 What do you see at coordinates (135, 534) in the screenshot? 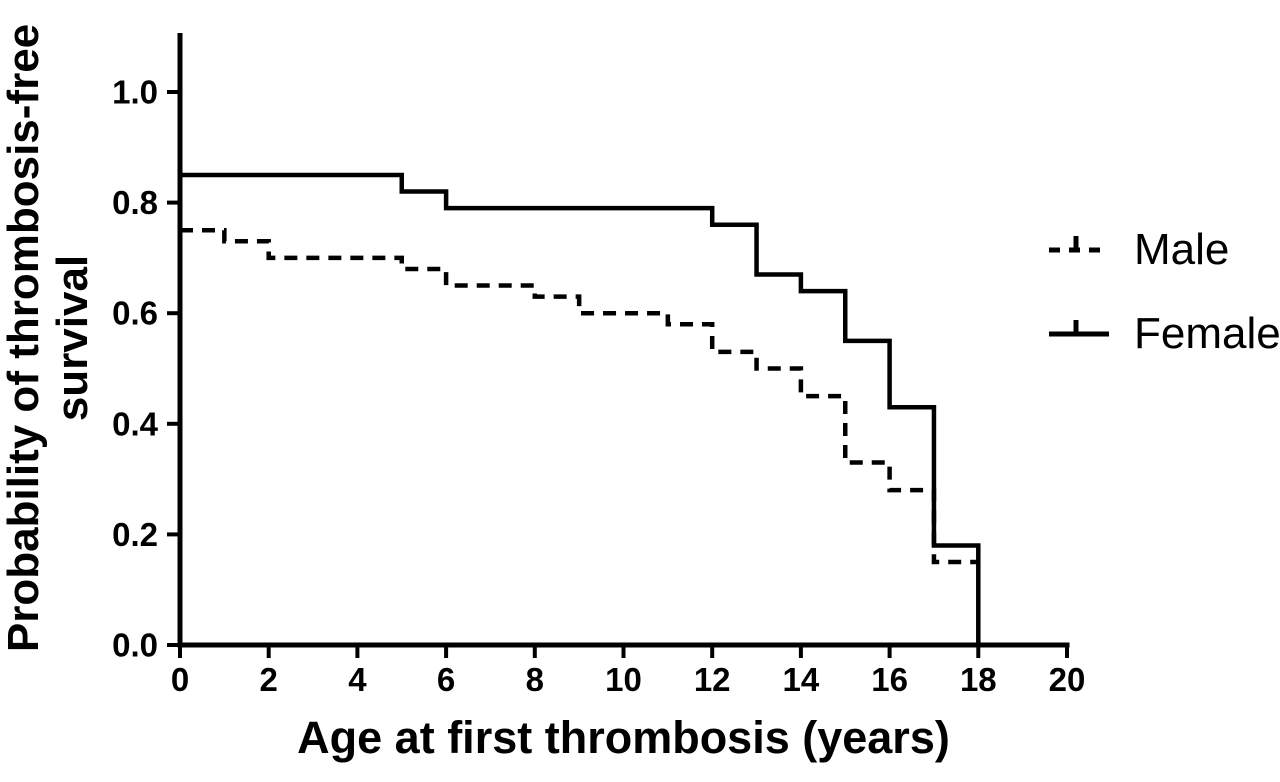
I see `y-tick-label: 0.2` at bounding box center [135, 534].